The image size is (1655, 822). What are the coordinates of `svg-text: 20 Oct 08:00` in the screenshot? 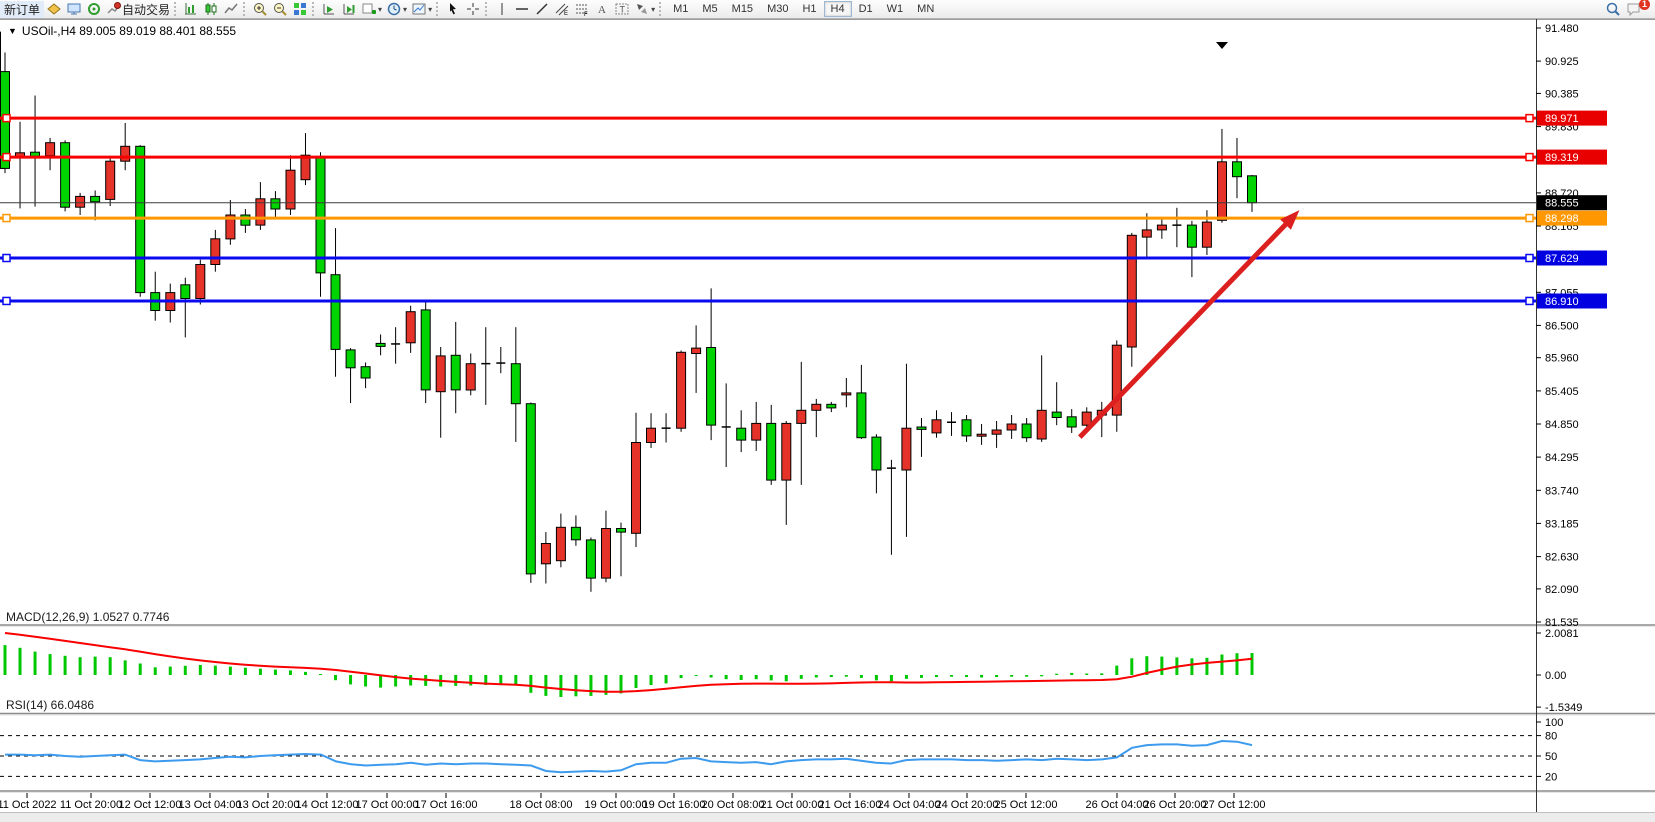 It's located at (733, 805).